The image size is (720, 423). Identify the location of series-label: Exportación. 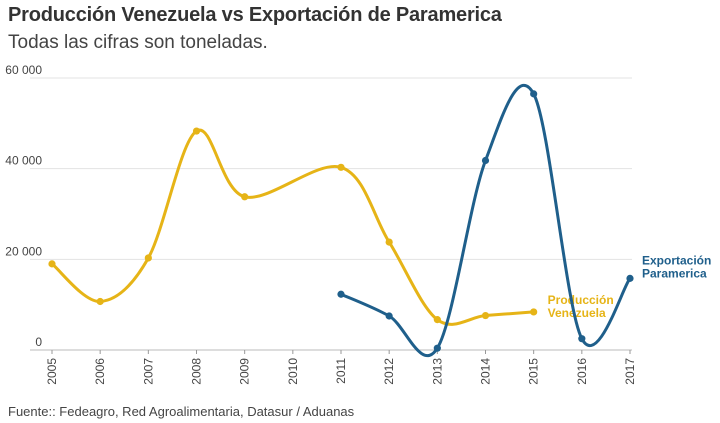
(676, 260).